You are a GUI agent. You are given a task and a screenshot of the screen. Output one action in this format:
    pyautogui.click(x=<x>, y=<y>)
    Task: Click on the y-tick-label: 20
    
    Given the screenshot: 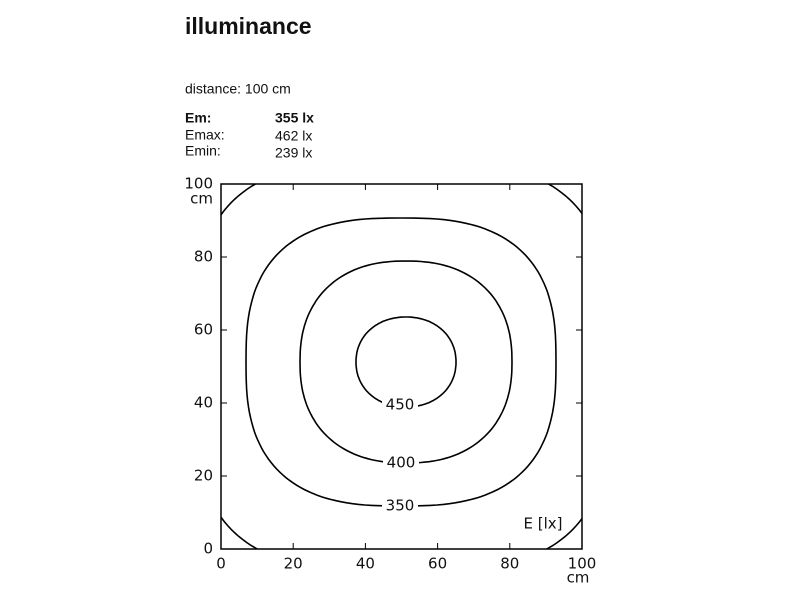 What is the action you would take?
    pyautogui.click(x=203, y=476)
    